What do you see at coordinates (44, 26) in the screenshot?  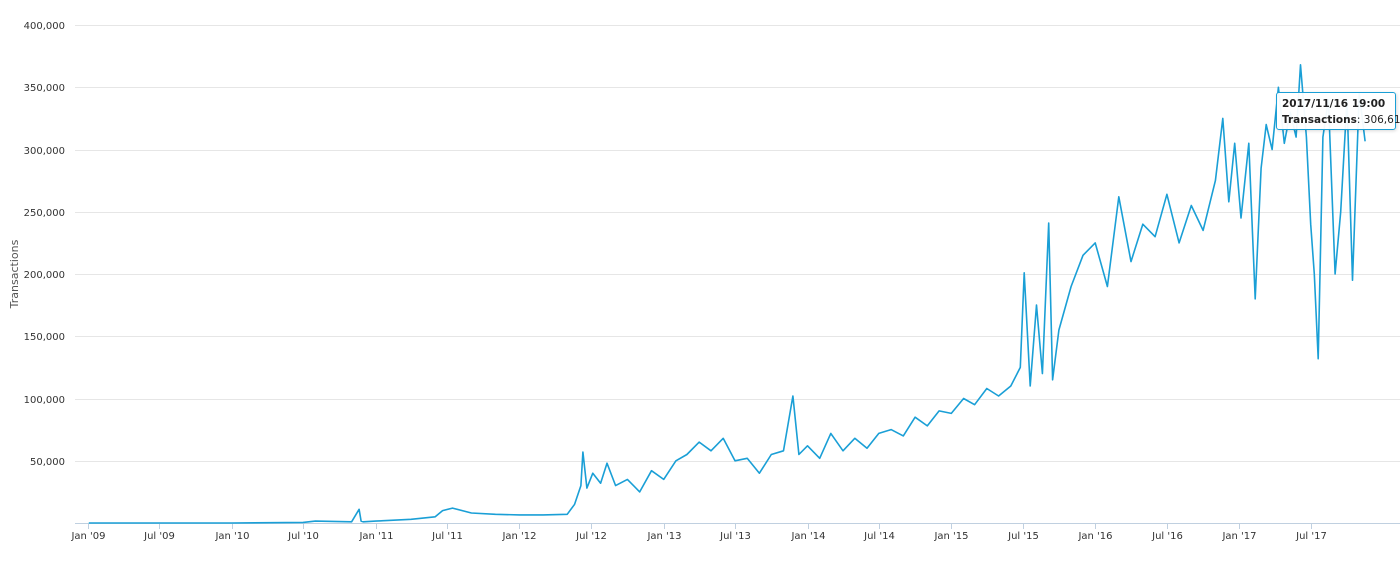 I see `y-tick-label: 400,000` at bounding box center [44, 26].